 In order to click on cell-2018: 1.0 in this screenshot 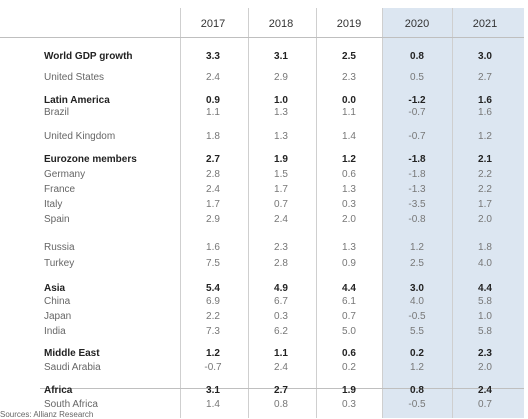, I will do `click(281, 100)`.